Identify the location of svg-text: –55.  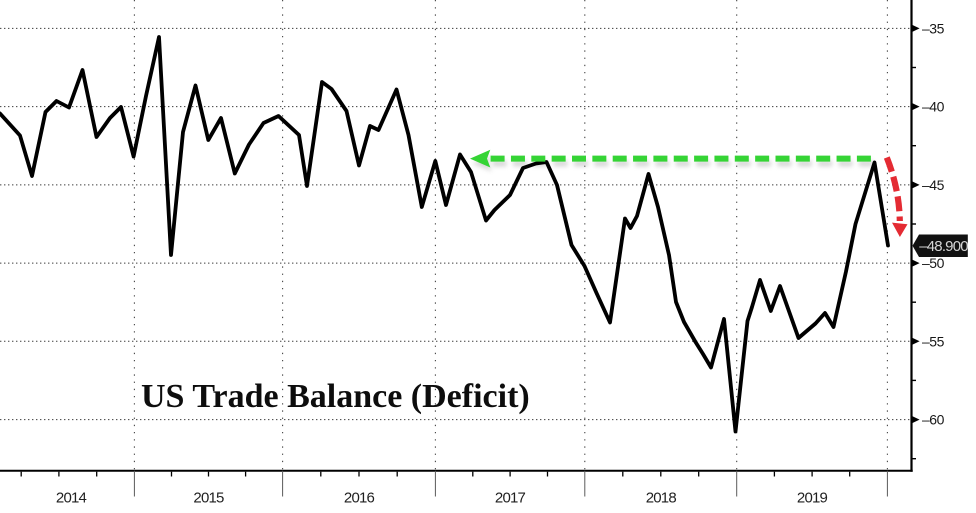
(933, 341).